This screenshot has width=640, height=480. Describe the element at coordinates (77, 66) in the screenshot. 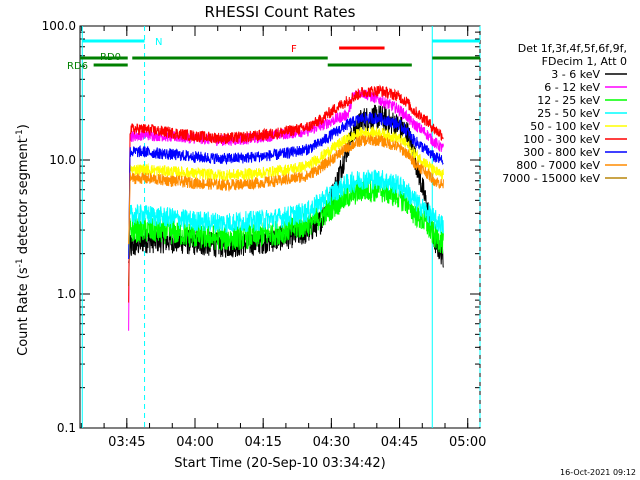

I see `flag-label-rd6: RD6` at that location.